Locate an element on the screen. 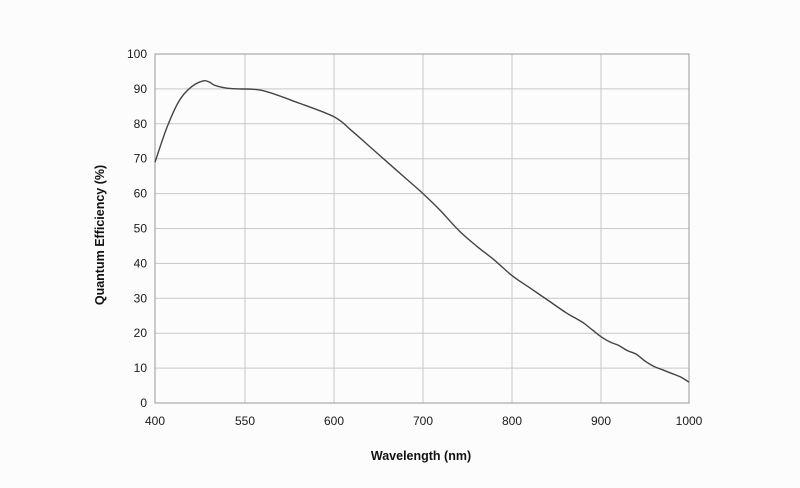  x-tick-label: 550 is located at coordinates (245, 421).